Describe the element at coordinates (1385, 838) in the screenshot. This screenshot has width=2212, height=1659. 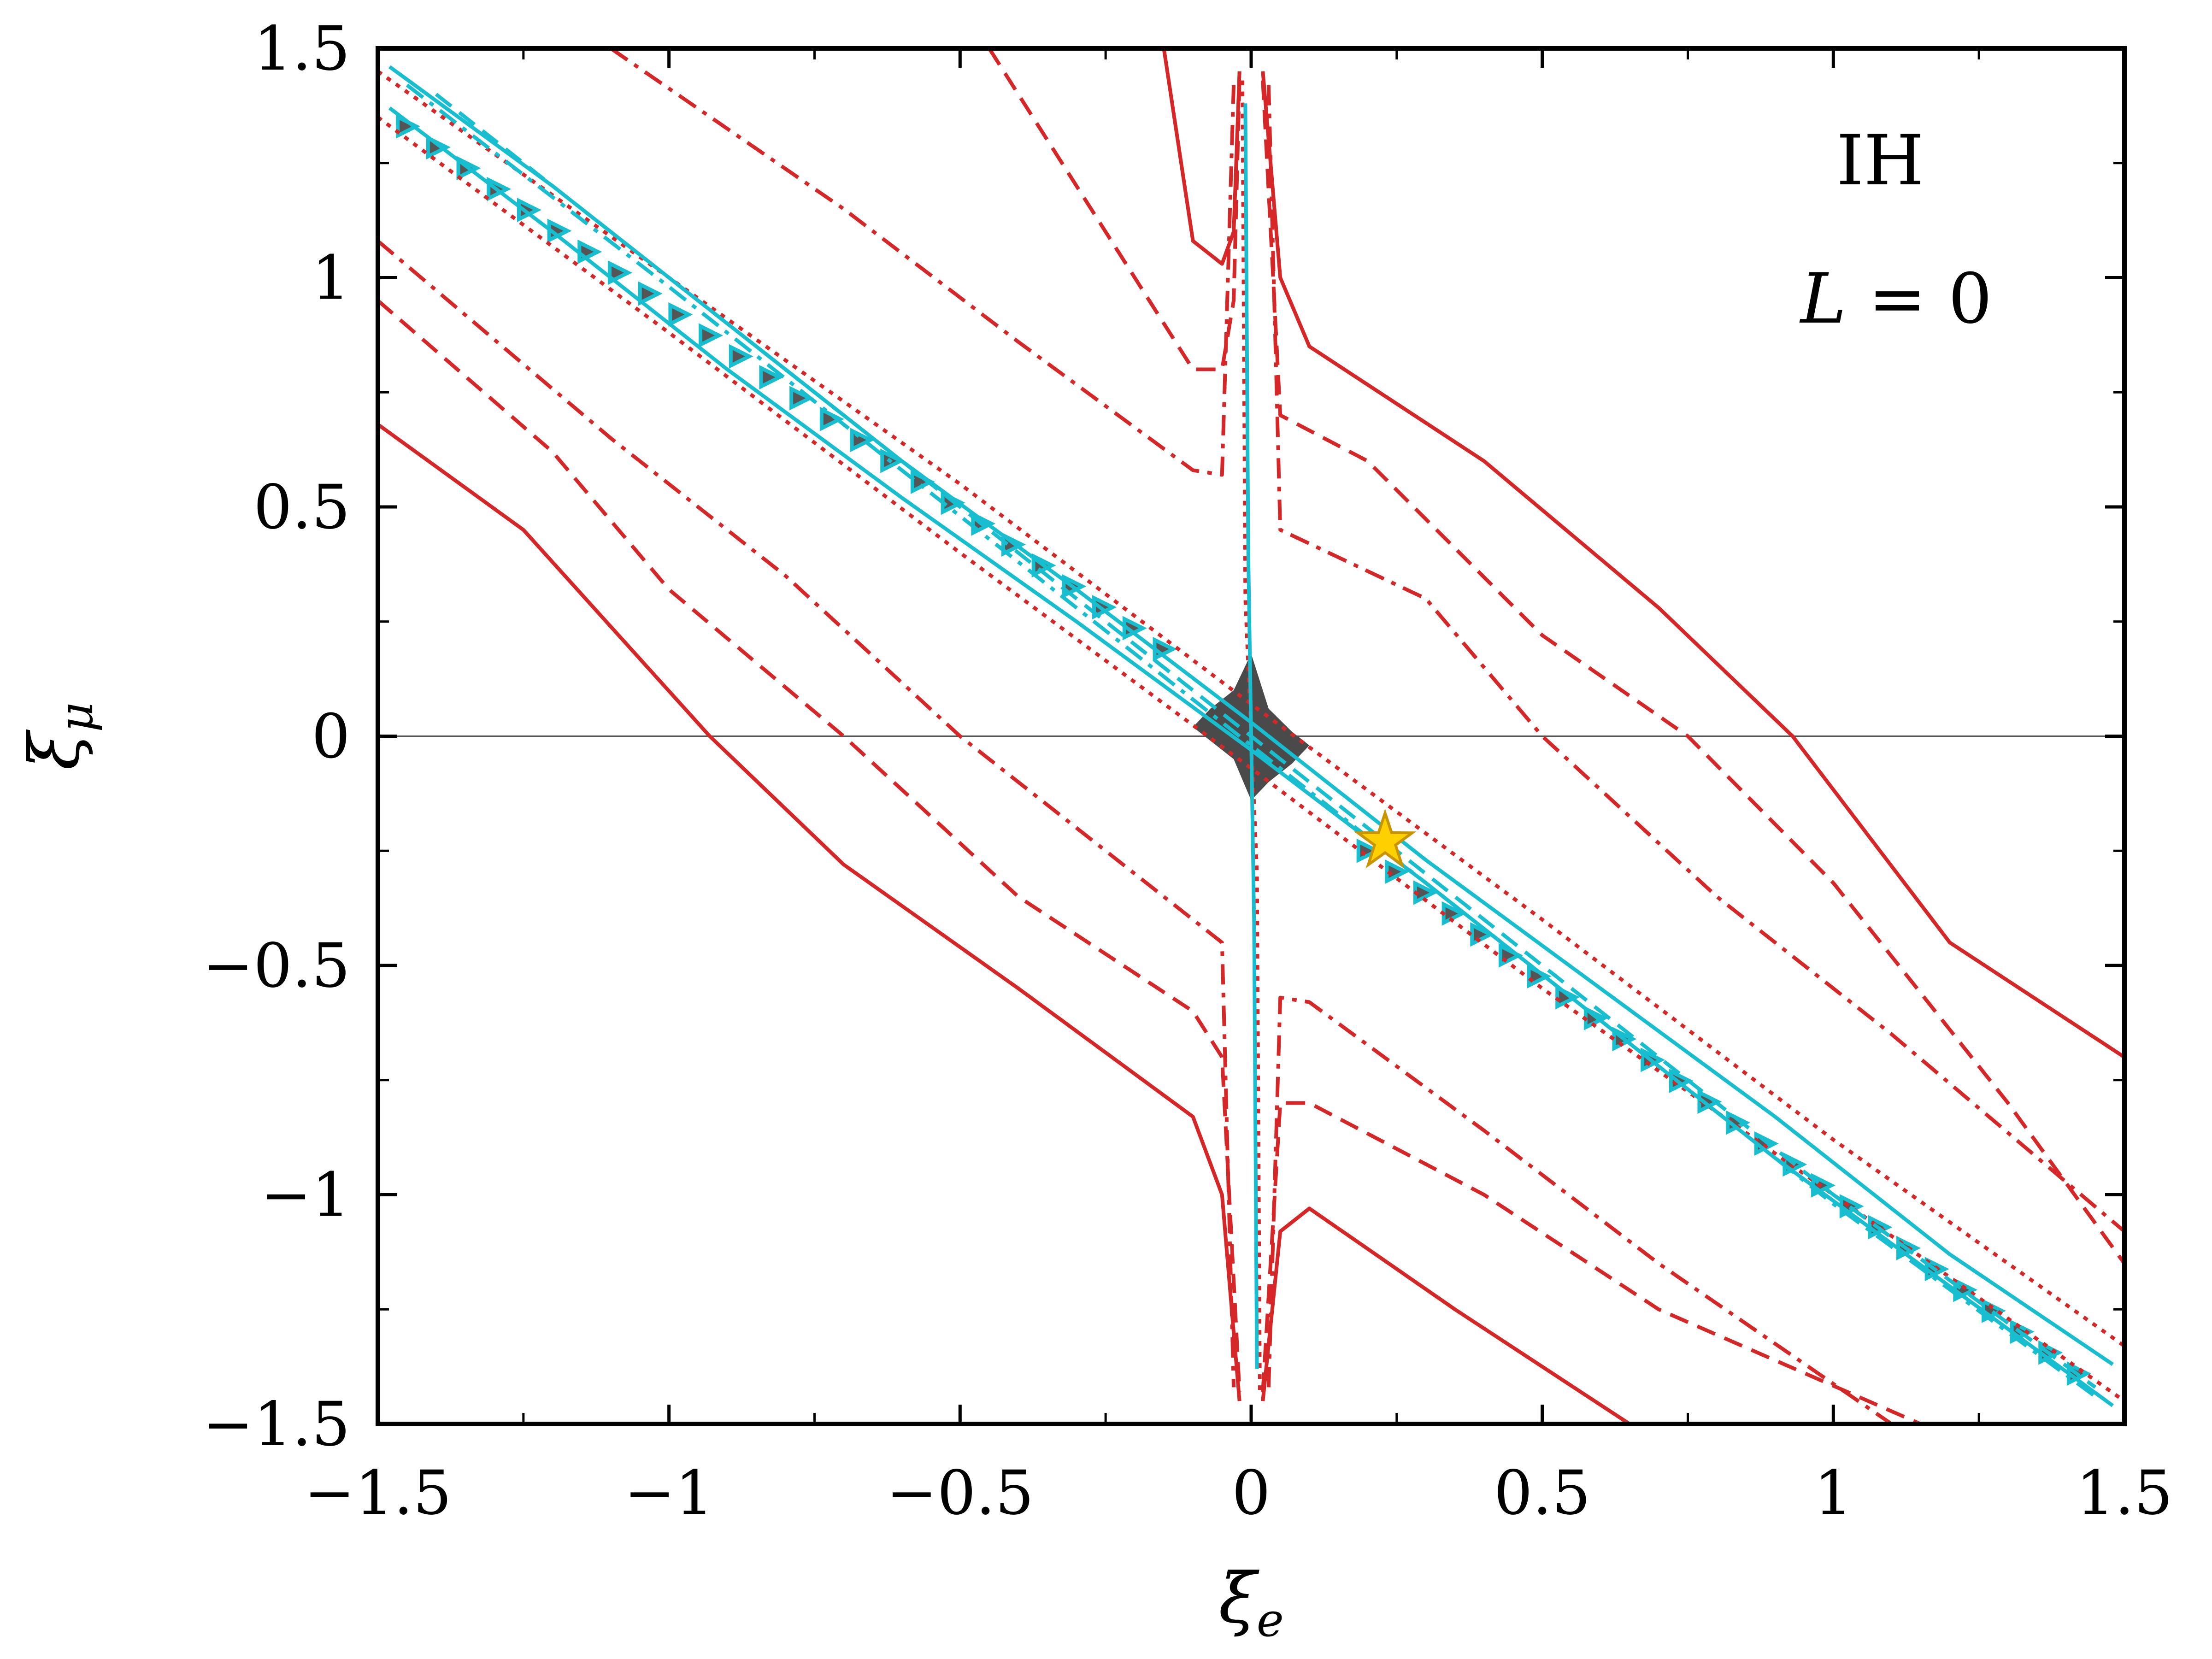
I see `best-fit-star` at that location.